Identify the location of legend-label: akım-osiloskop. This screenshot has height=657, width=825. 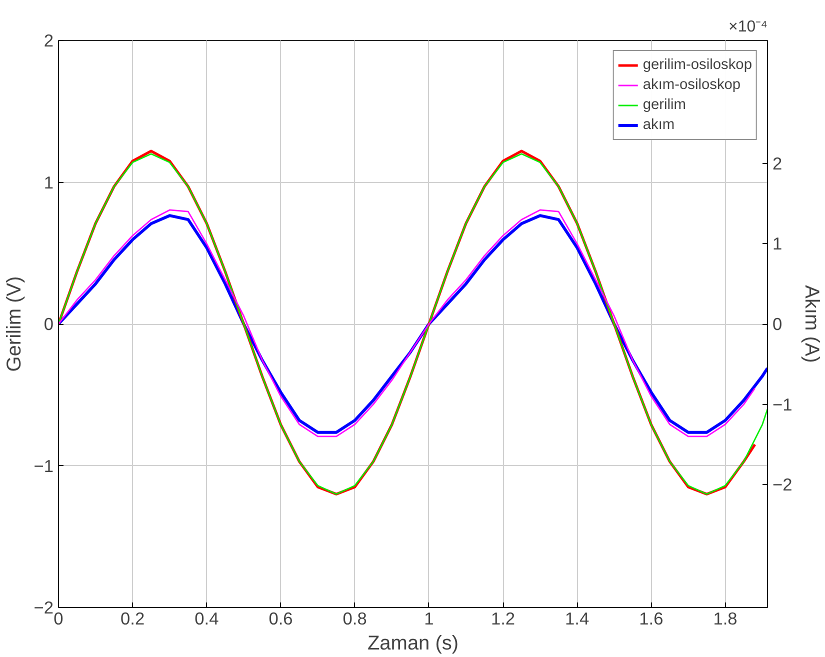
(691, 85).